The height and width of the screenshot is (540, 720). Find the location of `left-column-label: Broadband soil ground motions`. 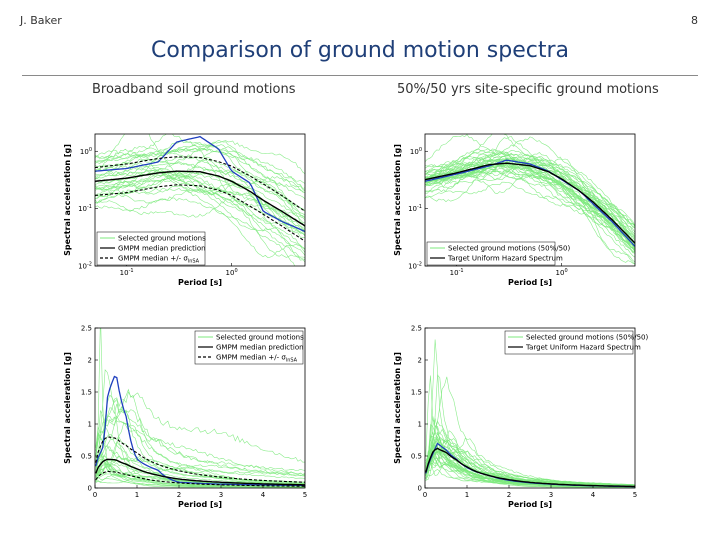

left-column-label: Broadband soil ground motions is located at coordinates (194, 89).